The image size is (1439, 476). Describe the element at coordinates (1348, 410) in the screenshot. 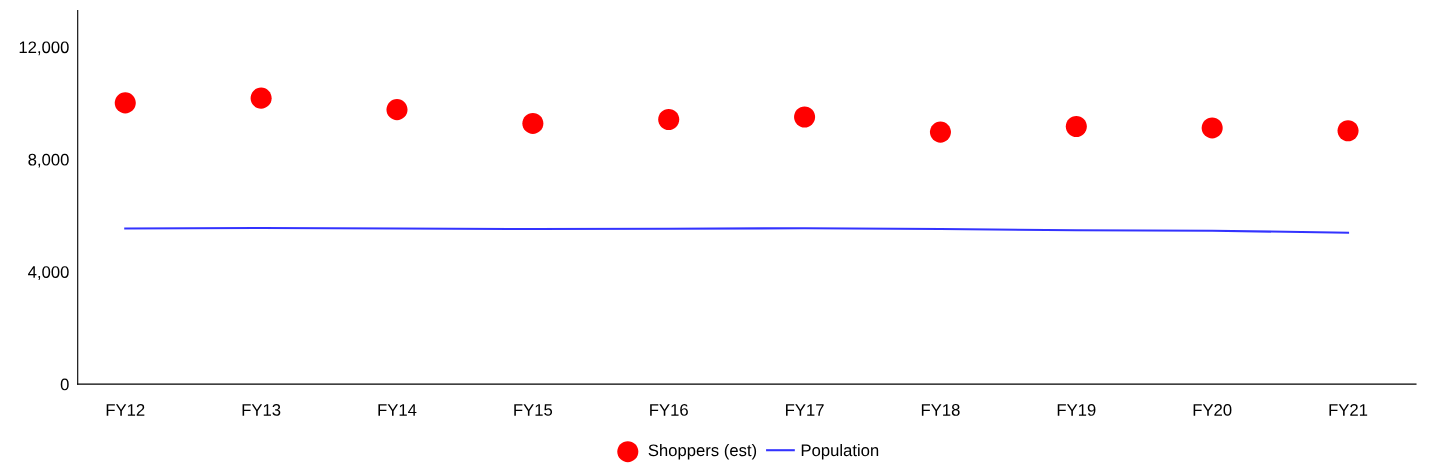

I see `x-tick-label: FY21` at that location.